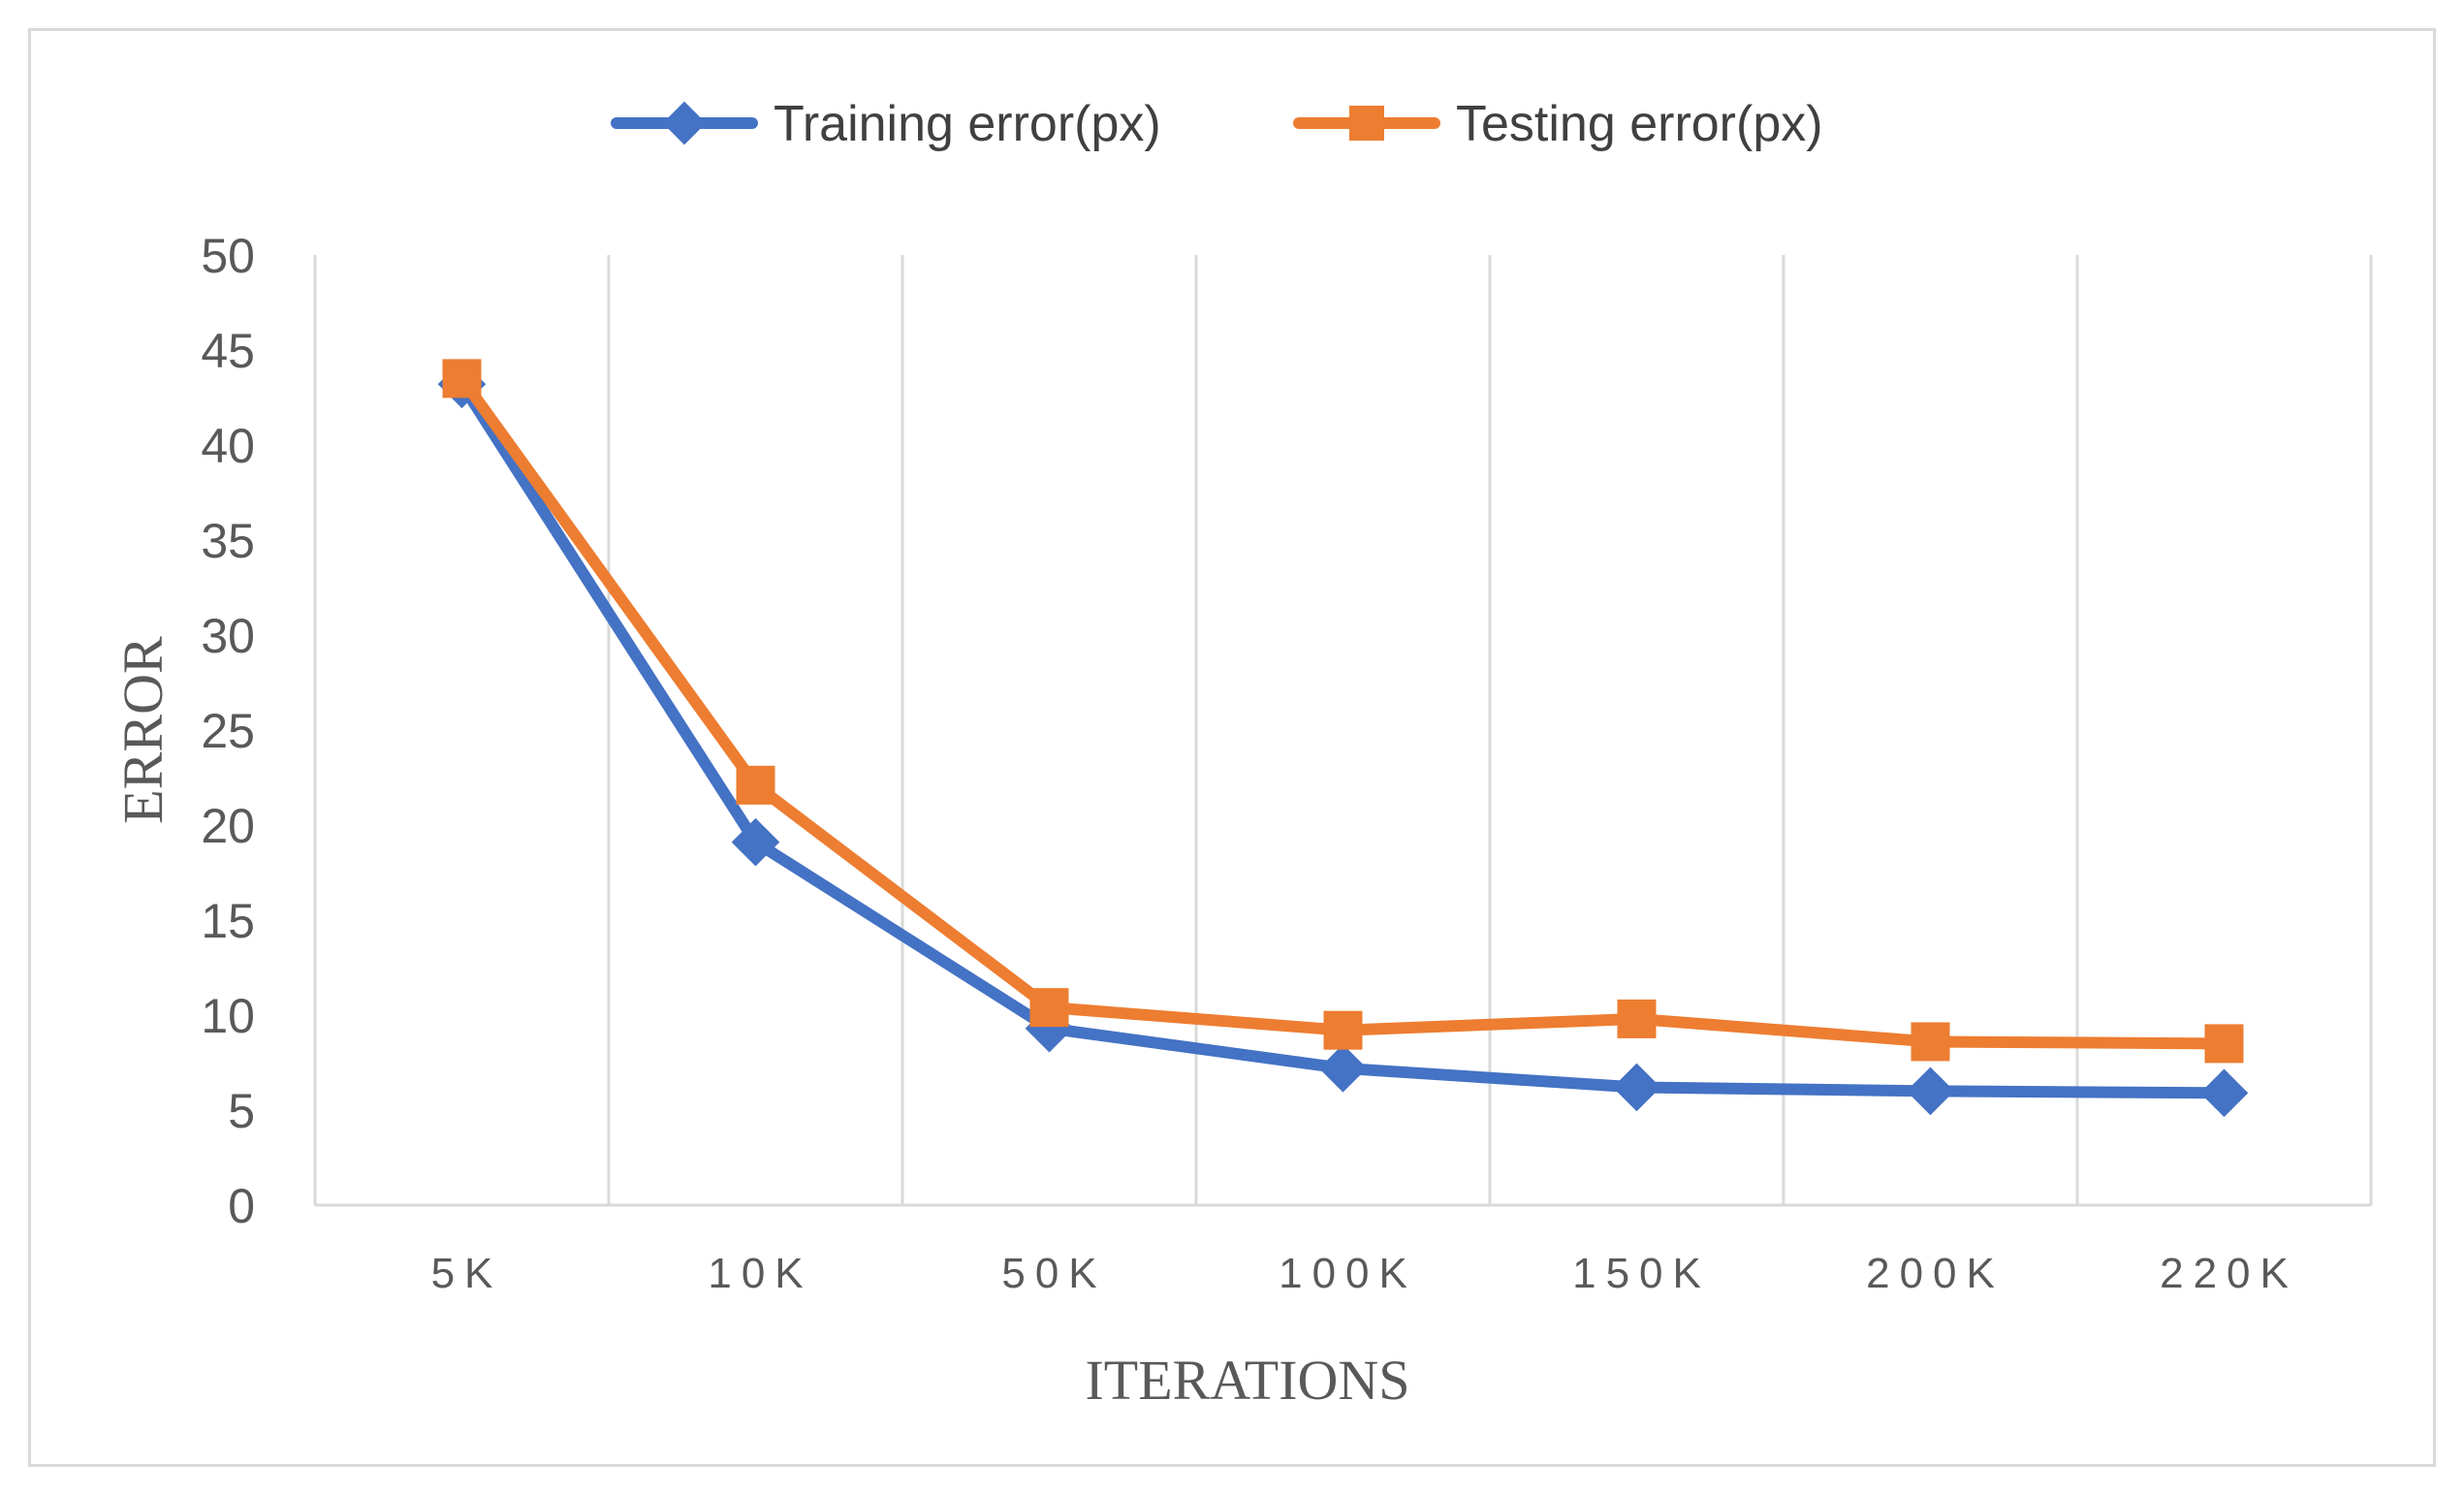 The height and width of the screenshot is (1495, 2464). Describe the element at coordinates (1217, 124) in the screenshot. I see `legend: Training error(px) Testing error(px)` at that location.